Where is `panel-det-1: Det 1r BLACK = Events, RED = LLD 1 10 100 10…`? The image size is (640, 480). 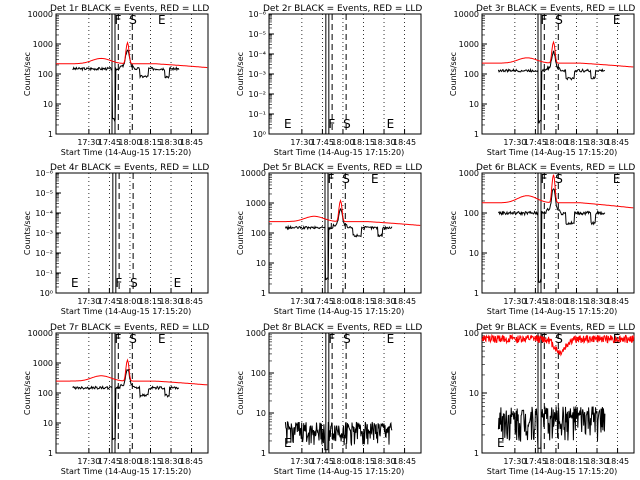
panel-det-1: Det 1r BLACK = Events, RED = LLD 1 10 100 10… is located at coordinates (116, 80).